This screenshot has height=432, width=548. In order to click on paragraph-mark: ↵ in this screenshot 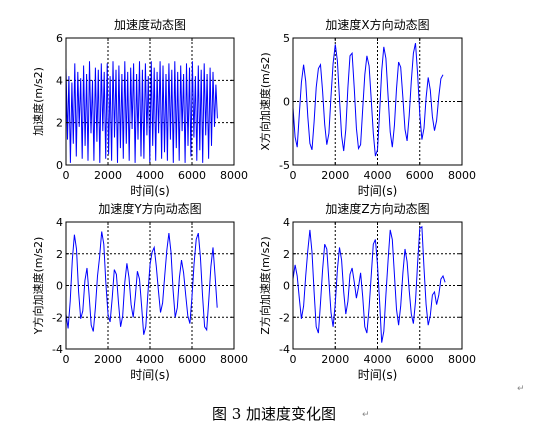, I will do `click(521, 389)`.